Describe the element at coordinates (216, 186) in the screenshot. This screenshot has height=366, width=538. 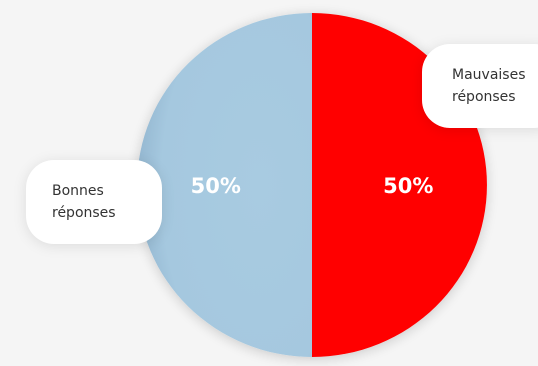
I see `slice-value-label-bonnes-reponses: 50%` at that location.